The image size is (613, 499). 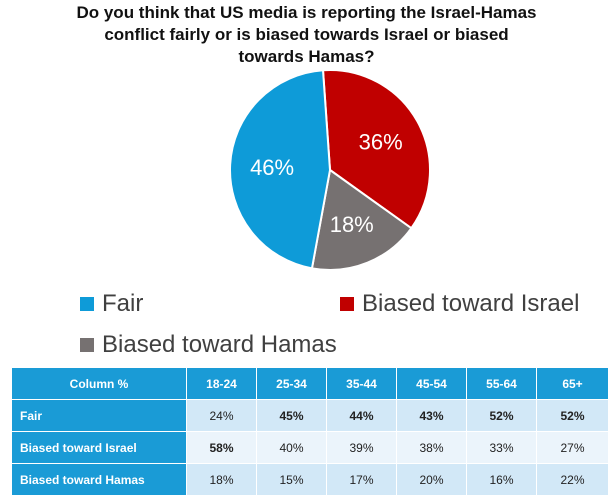 What do you see at coordinates (292, 416) in the screenshot?
I see `table-cell: 45%` at bounding box center [292, 416].